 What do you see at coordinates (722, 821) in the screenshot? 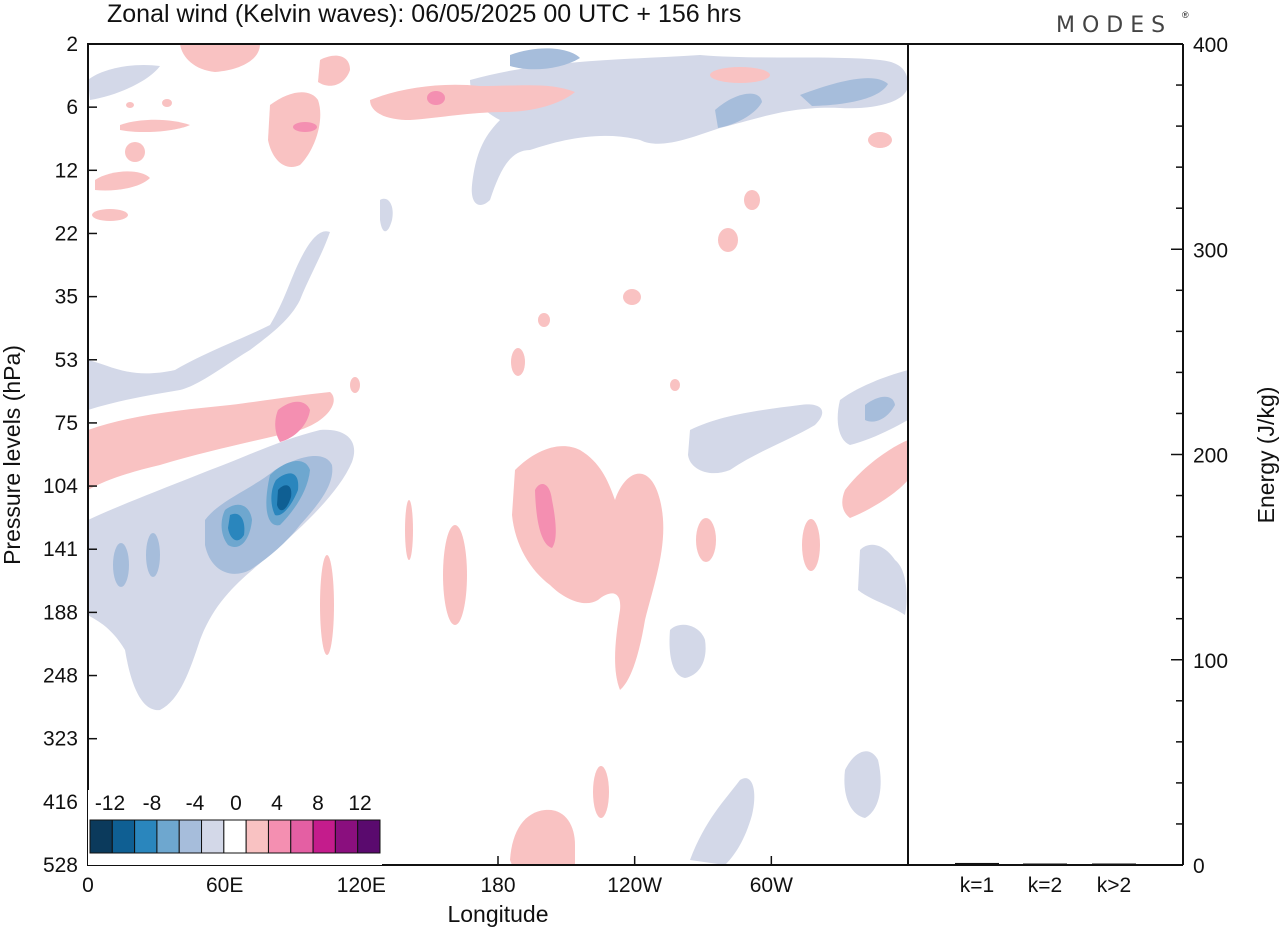
I see `neg-region-bottom-70w` at bounding box center [722, 821].